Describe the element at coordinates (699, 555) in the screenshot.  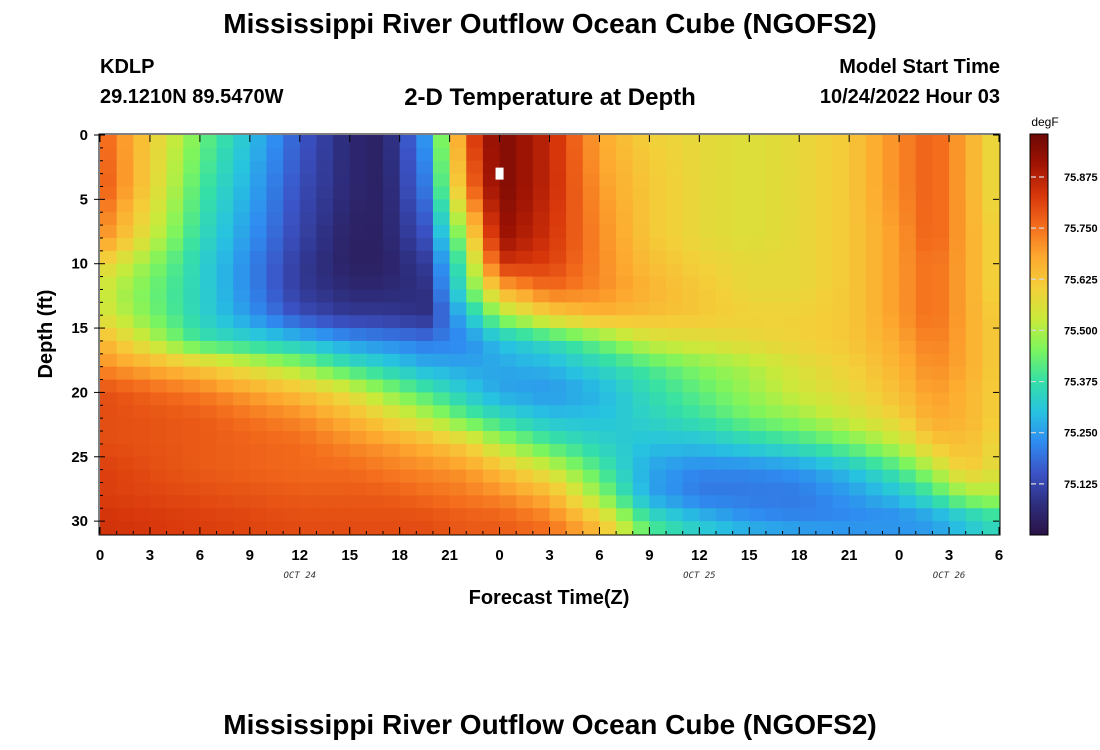
I see `x-tick-label: 12` at that location.